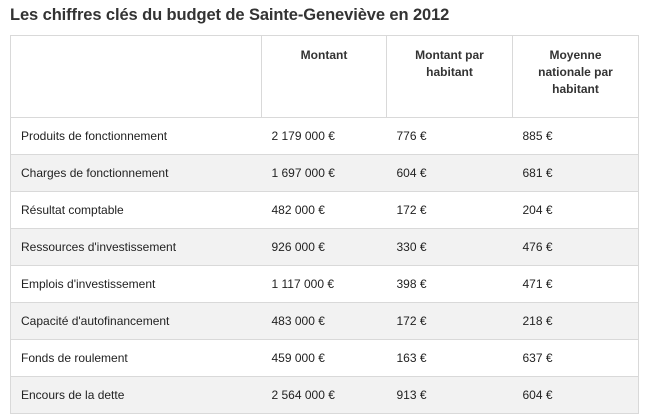 Image resolution: width=645 pixels, height=416 pixels. I want to click on row-montant: 1 697 000 €, so click(324, 173).